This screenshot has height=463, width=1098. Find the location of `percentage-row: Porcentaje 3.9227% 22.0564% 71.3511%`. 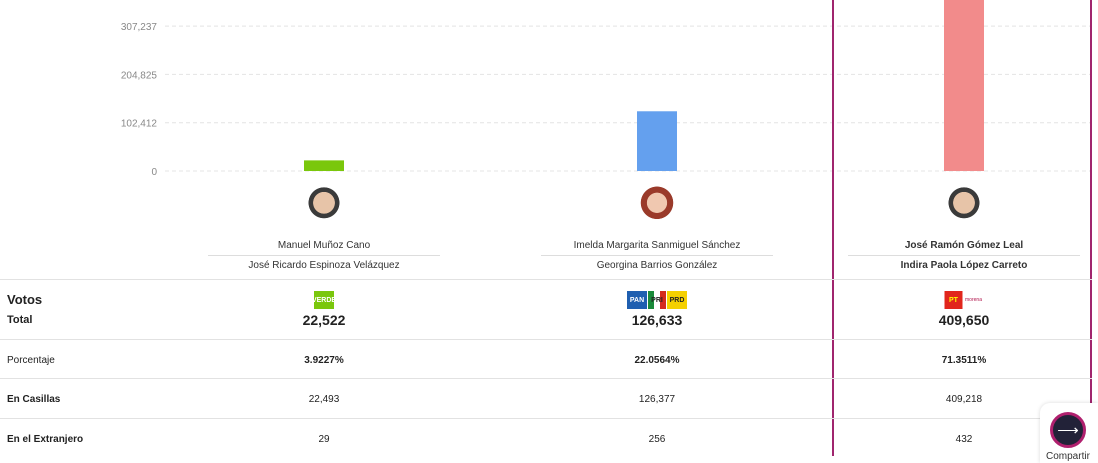

percentage-row: Porcentaje 3.9227% 22.0564% 71.3511% is located at coordinates (546, 352).